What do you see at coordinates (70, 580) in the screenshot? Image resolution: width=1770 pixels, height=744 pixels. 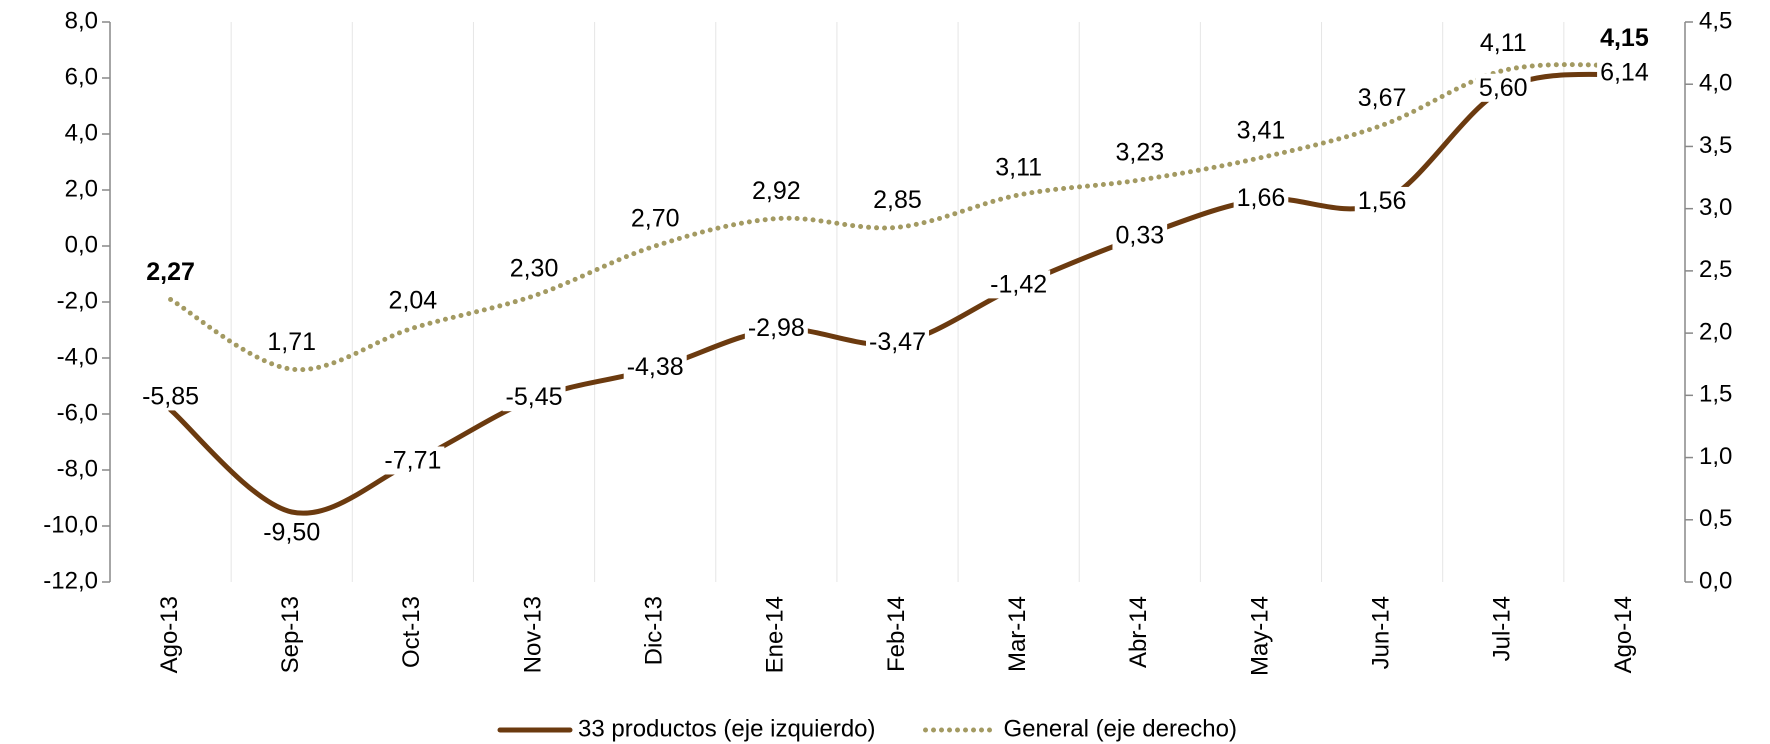 I see `y-tick-label: -12,0` at bounding box center [70, 580].